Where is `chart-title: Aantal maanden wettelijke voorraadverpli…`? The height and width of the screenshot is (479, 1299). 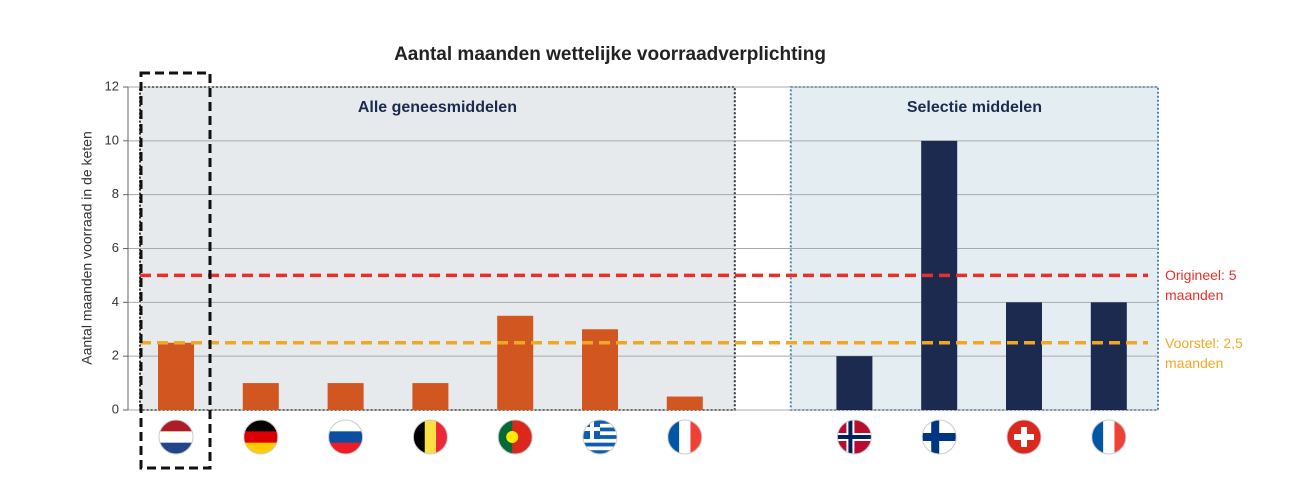 chart-title: Aantal maanden wettelijke voorraadverpli… is located at coordinates (610, 54).